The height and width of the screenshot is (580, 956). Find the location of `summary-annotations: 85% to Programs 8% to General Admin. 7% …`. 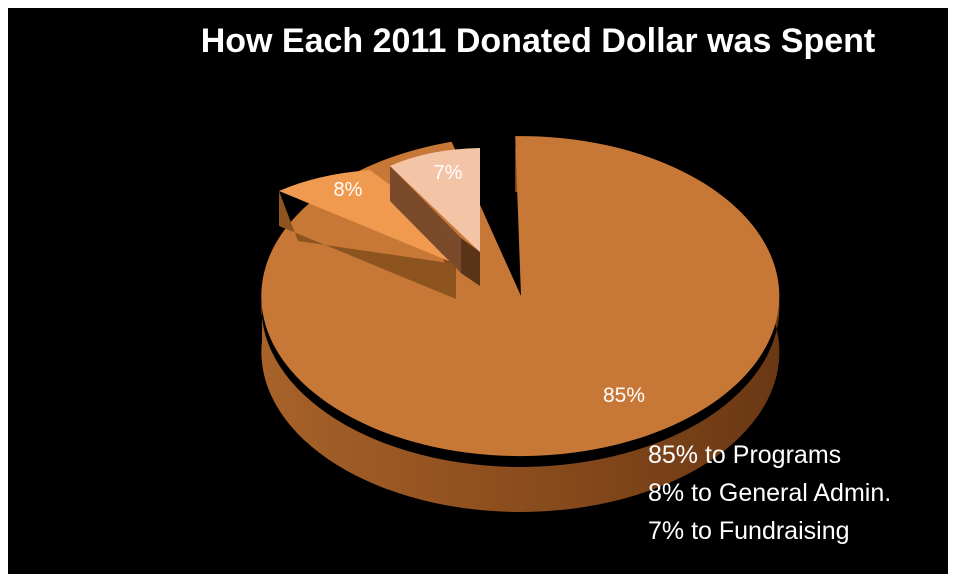

summary-annotations: 85% to Programs 8% to General Admin. 7% … is located at coordinates (769, 493).